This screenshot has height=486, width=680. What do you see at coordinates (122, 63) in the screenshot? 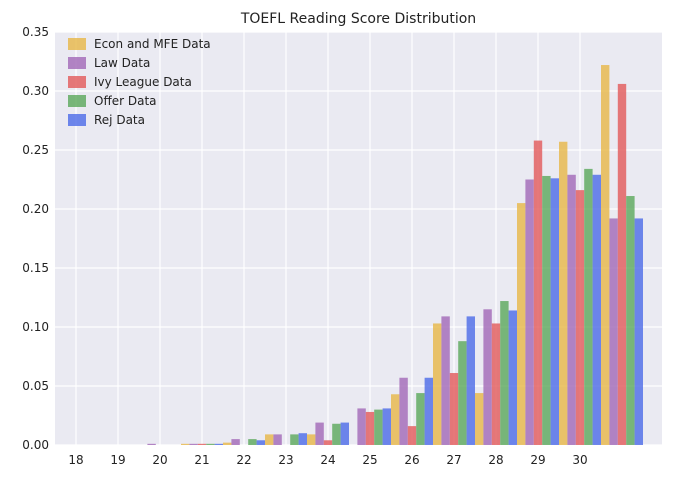
I see `legend-label: Law Data` at bounding box center [122, 63].